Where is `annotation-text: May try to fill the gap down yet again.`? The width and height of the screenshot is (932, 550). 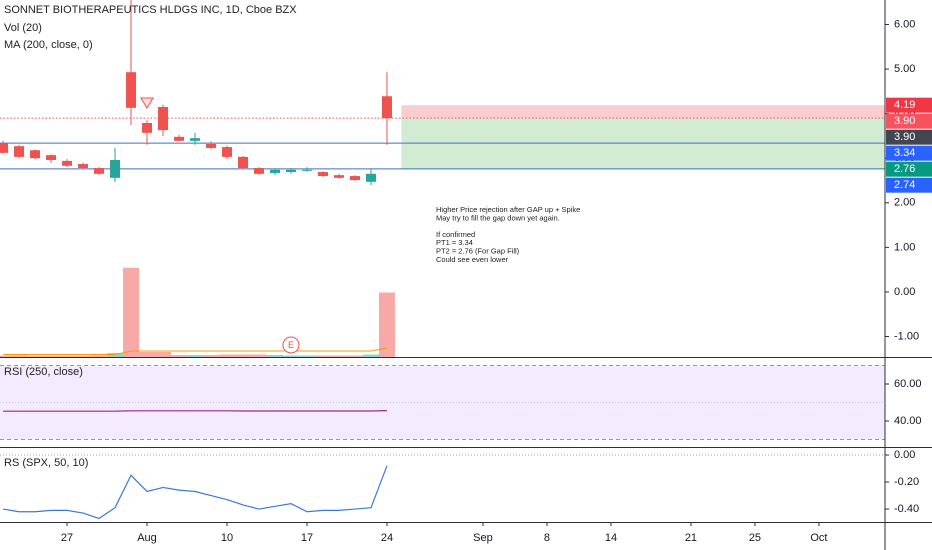 annotation-text: May try to fill the gap down yet again. is located at coordinates (498, 217).